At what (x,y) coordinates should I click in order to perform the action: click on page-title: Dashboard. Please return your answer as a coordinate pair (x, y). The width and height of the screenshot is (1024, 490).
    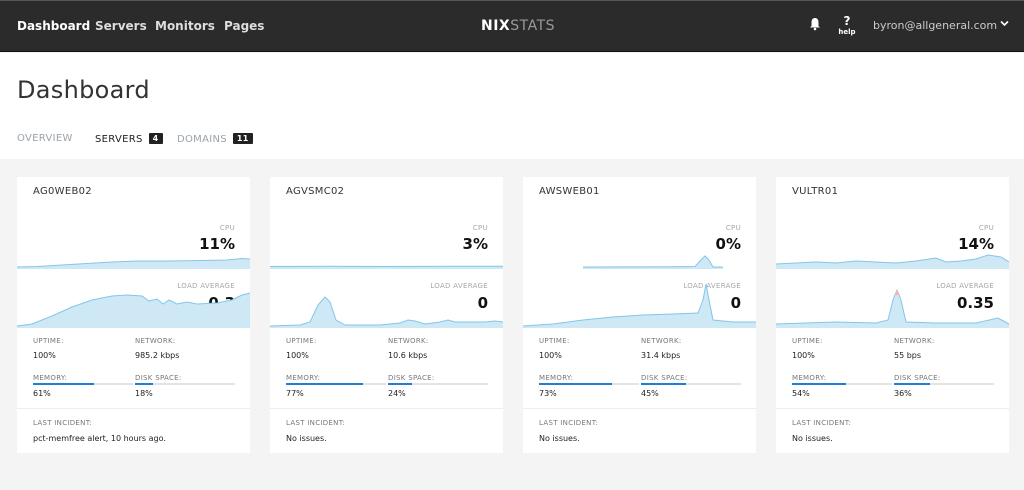
    Looking at the image, I should click on (83, 90).